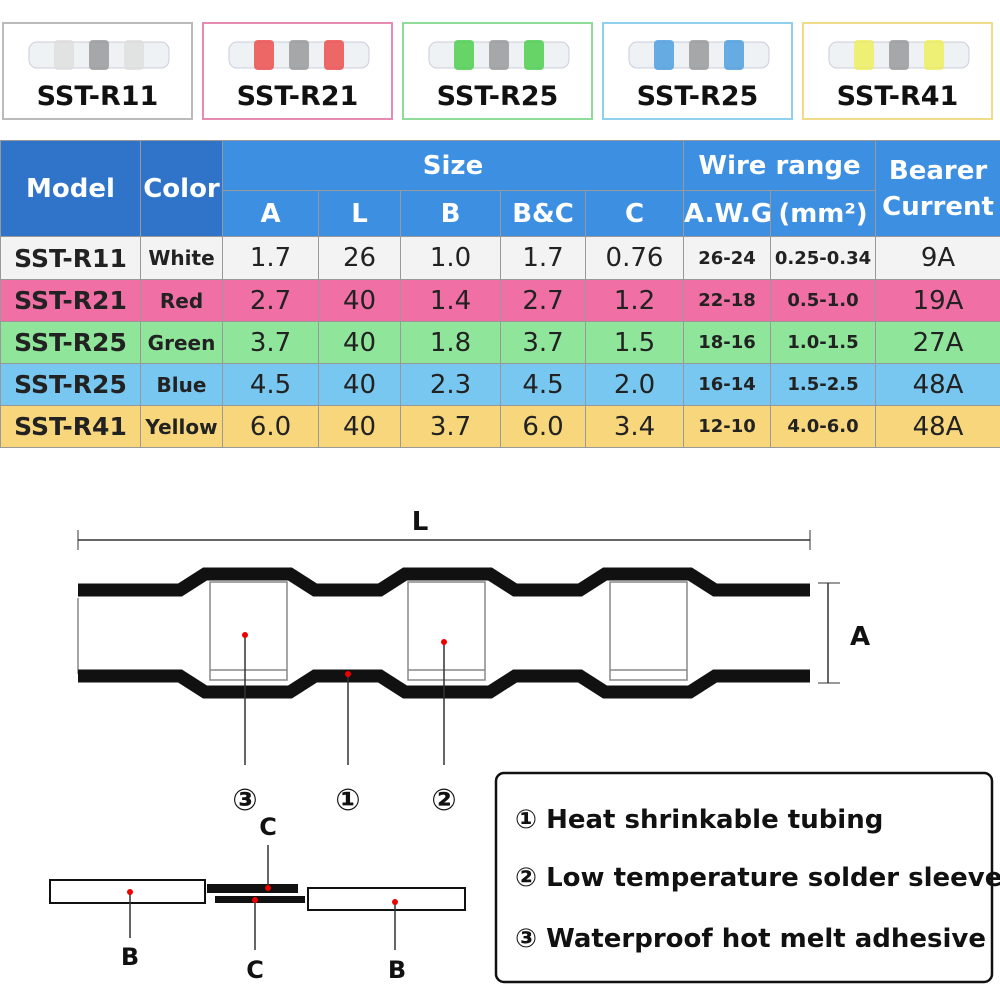  I want to click on table-cell: Blue, so click(181, 384).